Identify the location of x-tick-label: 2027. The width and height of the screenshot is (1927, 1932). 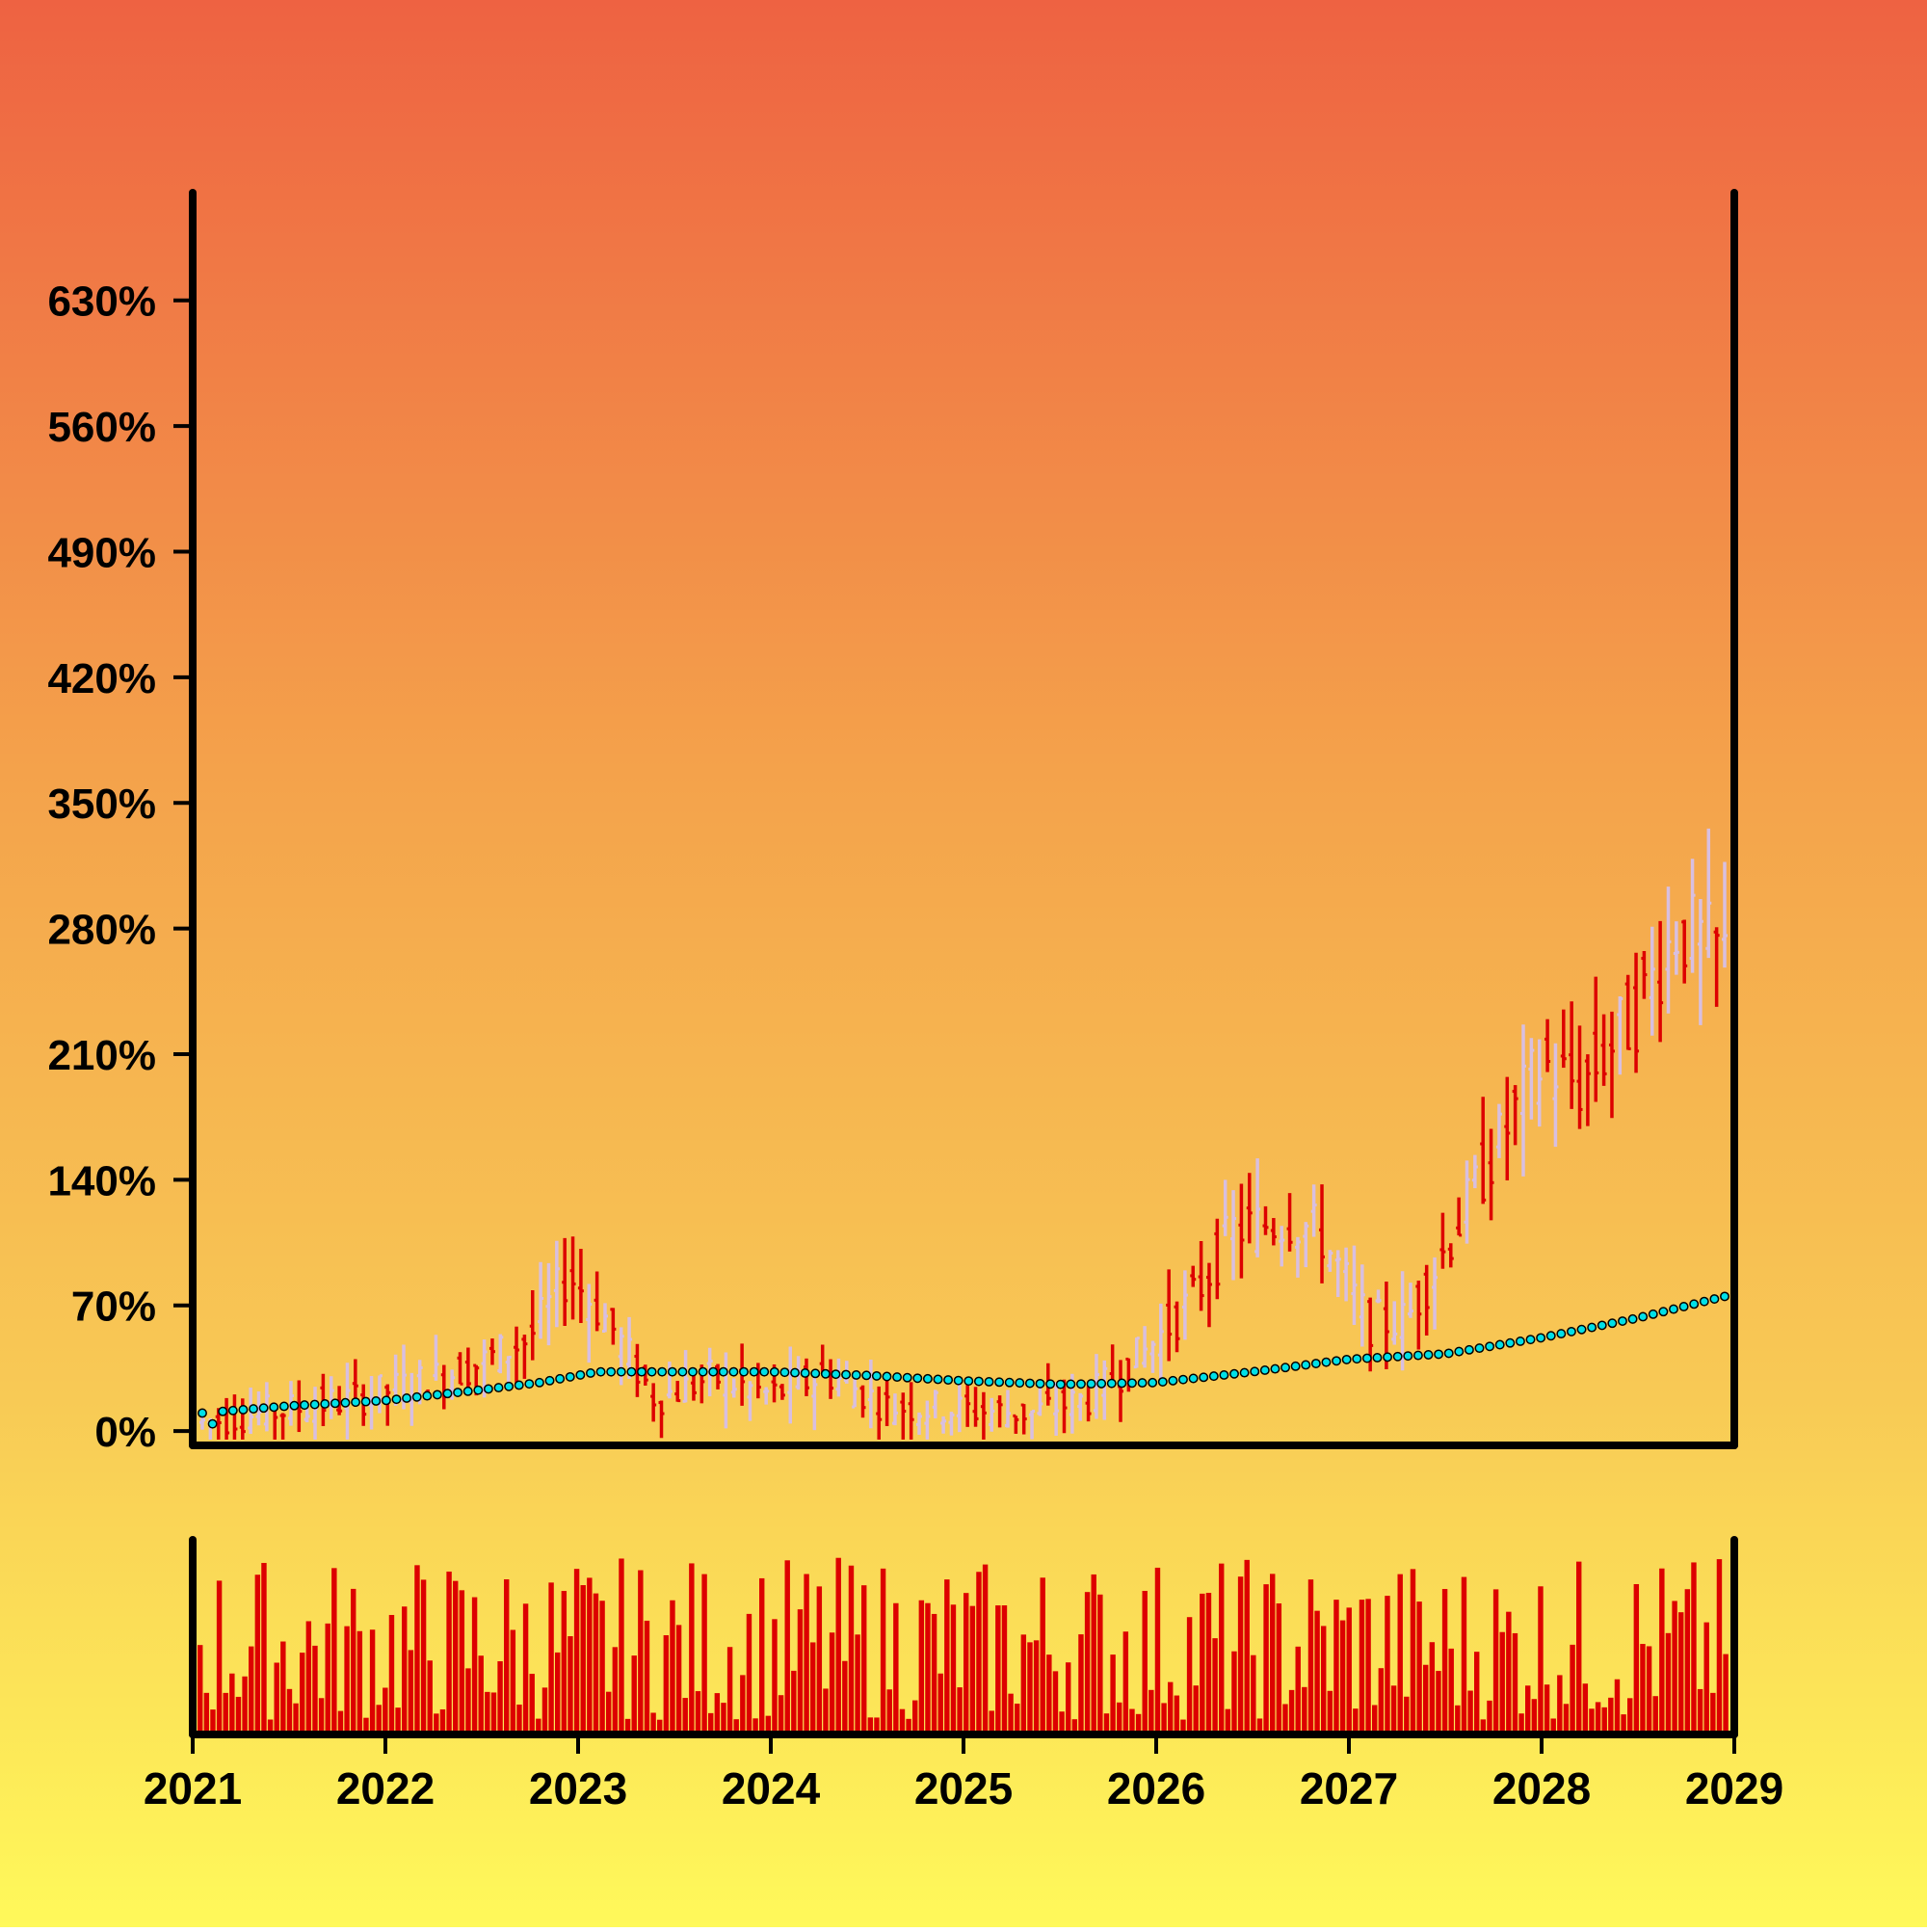
(1349, 1788).